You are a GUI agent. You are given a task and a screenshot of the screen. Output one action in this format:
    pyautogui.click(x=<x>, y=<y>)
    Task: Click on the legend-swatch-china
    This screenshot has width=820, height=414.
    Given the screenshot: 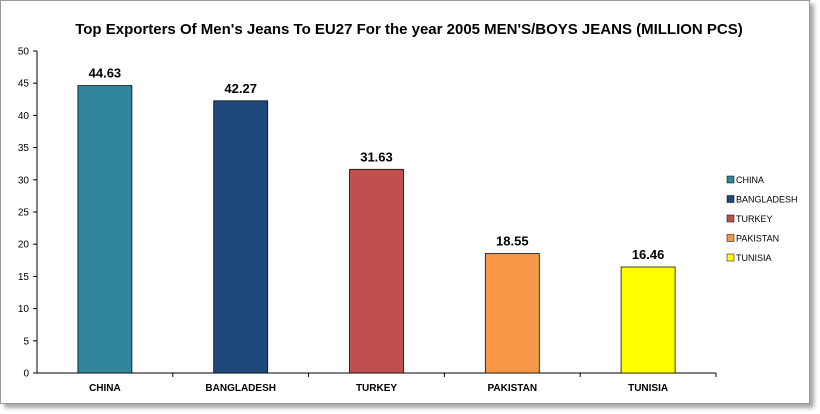 What is the action you would take?
    pyautogui.click(x=730, y=179)
    